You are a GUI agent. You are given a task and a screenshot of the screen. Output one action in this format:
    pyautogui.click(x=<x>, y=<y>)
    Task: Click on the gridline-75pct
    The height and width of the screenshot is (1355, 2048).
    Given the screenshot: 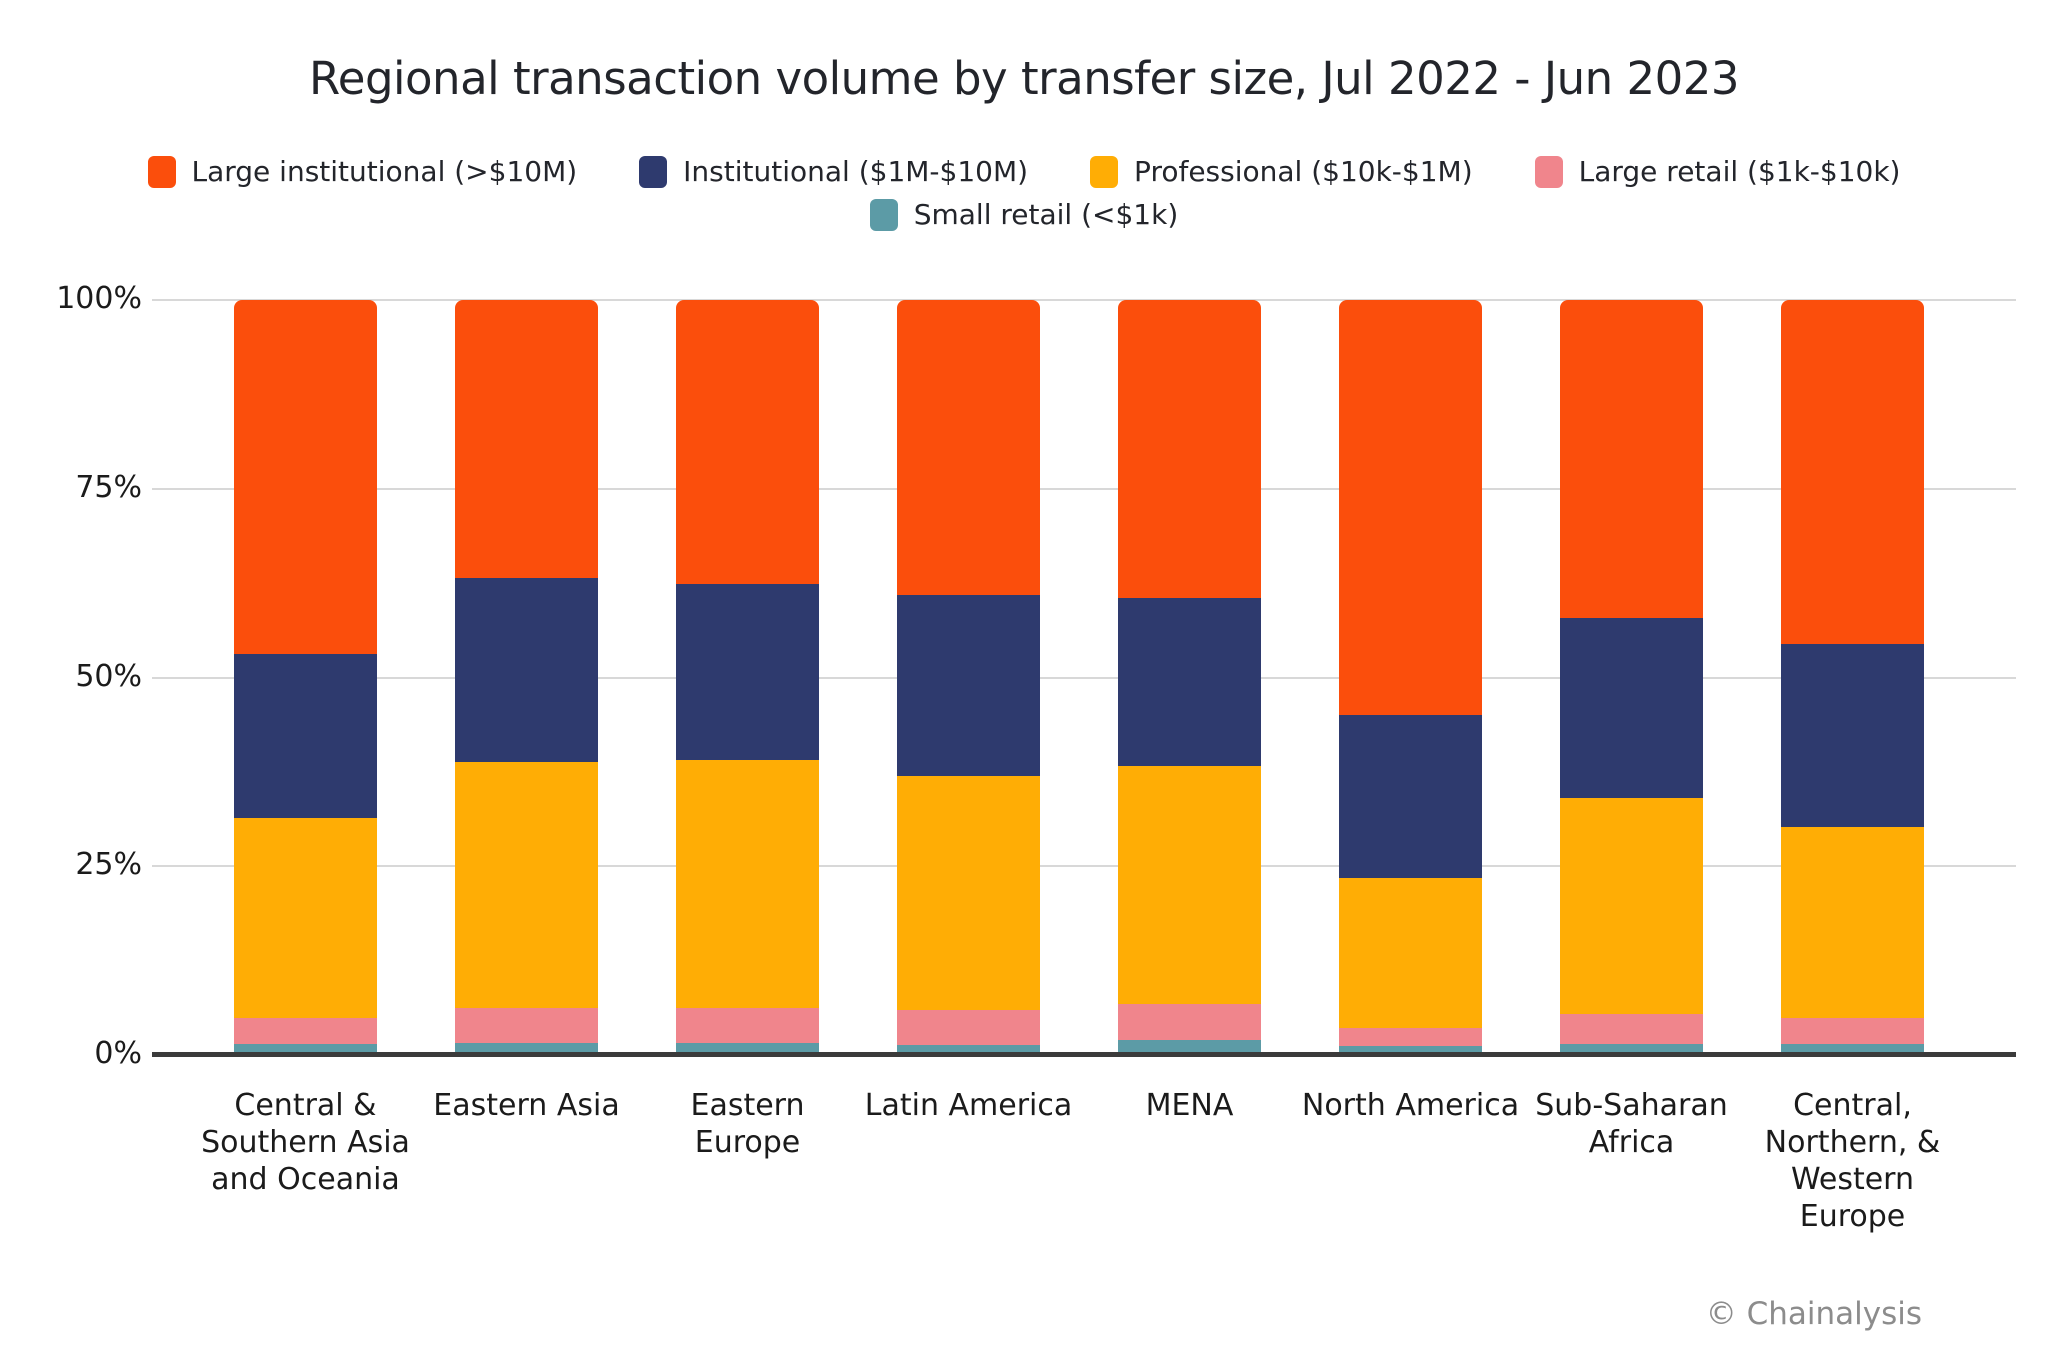 What is the action you would take?
    pyautogui.click(x=1084, y=488)
    